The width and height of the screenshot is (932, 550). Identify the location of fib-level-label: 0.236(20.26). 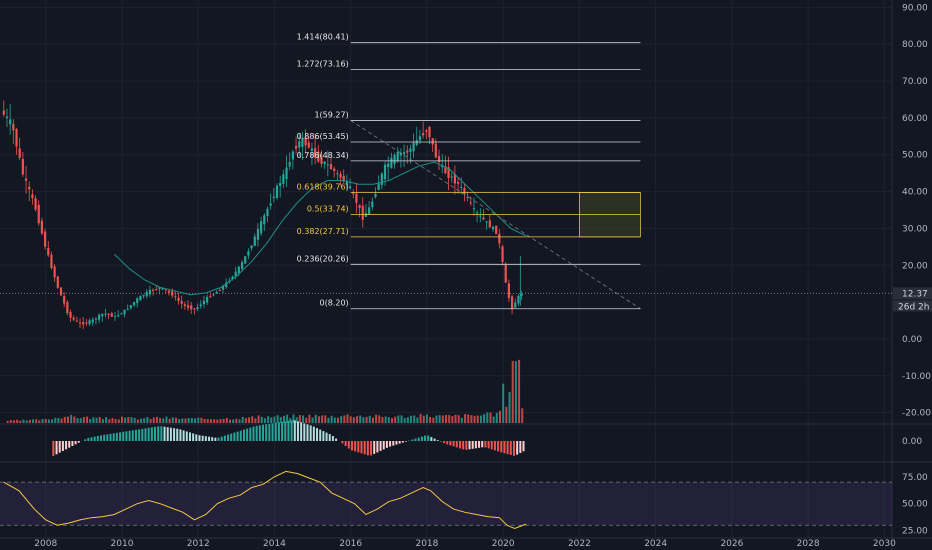
(323, 258).